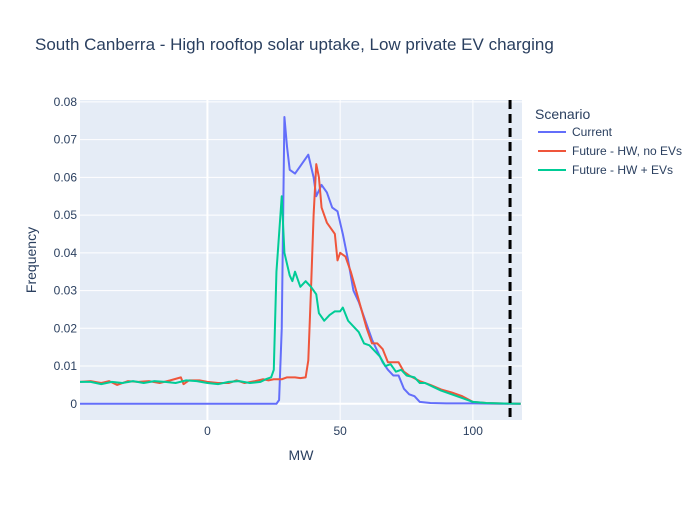 This screenshot has height=505, width=700. Describe the element at coordinates (66, 291) in the screenshot. I see `y-tick-label: 0.03` at that location.